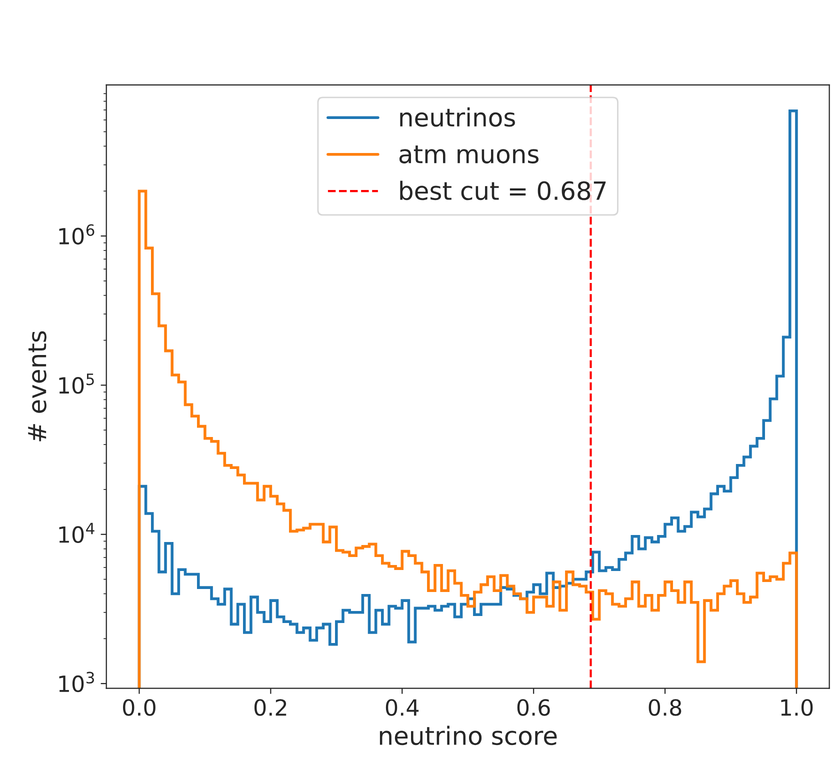  I want to click on y-axis-title: # events, so click(37, 386).